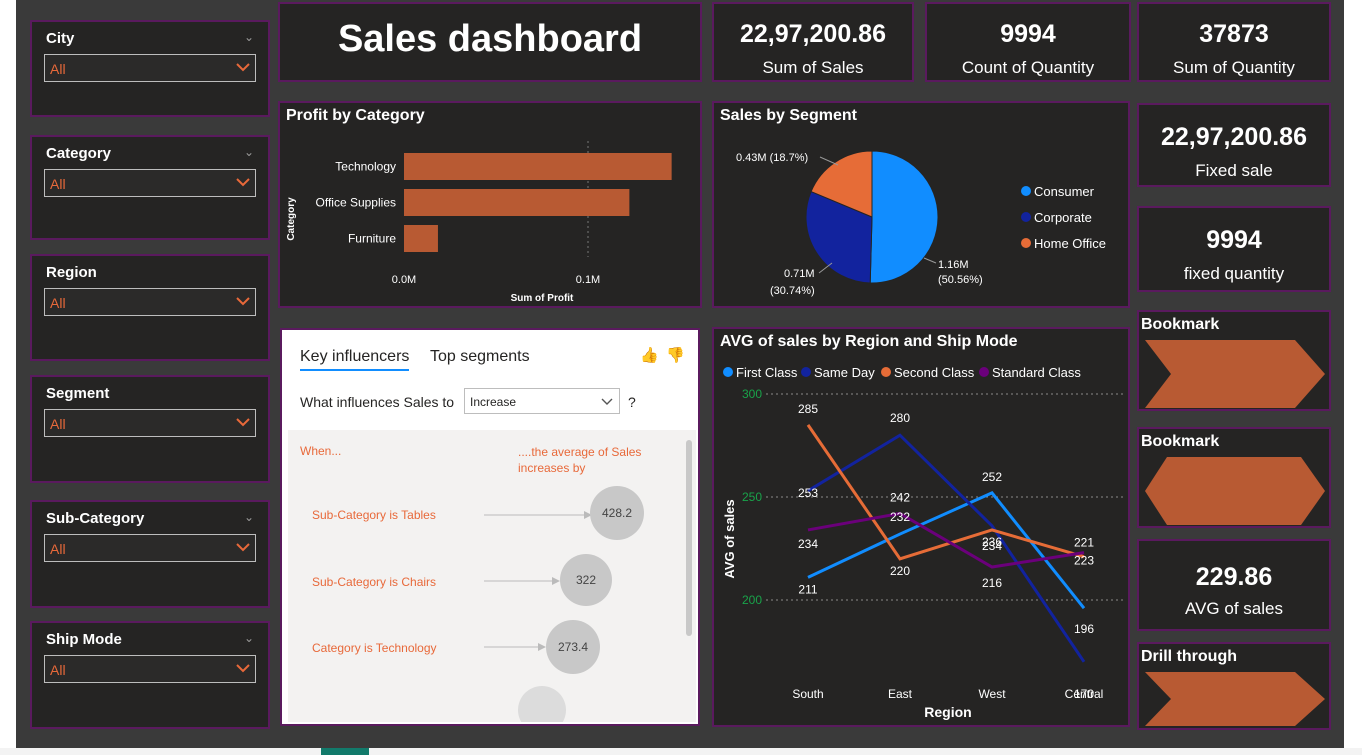 This screenshot has height=755, width=1362. Describe the element at coordinates (71, 272) in the screenshot. I see `slicer-title: Region` at that location.